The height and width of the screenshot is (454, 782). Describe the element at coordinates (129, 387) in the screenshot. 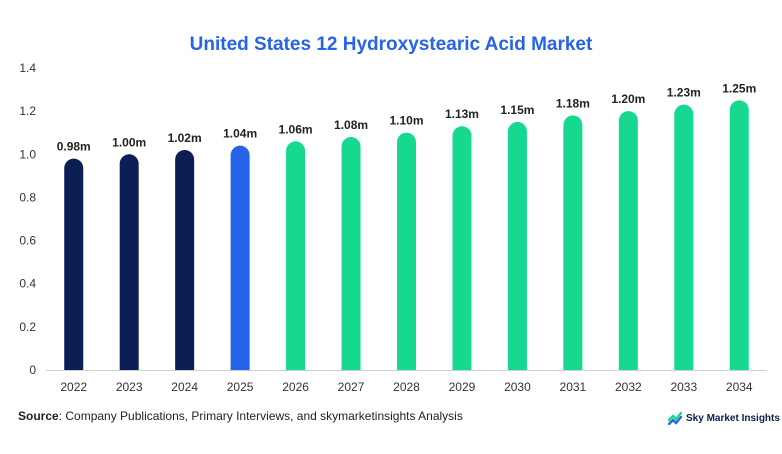

I see `x-tick-label: 2023` at that location.